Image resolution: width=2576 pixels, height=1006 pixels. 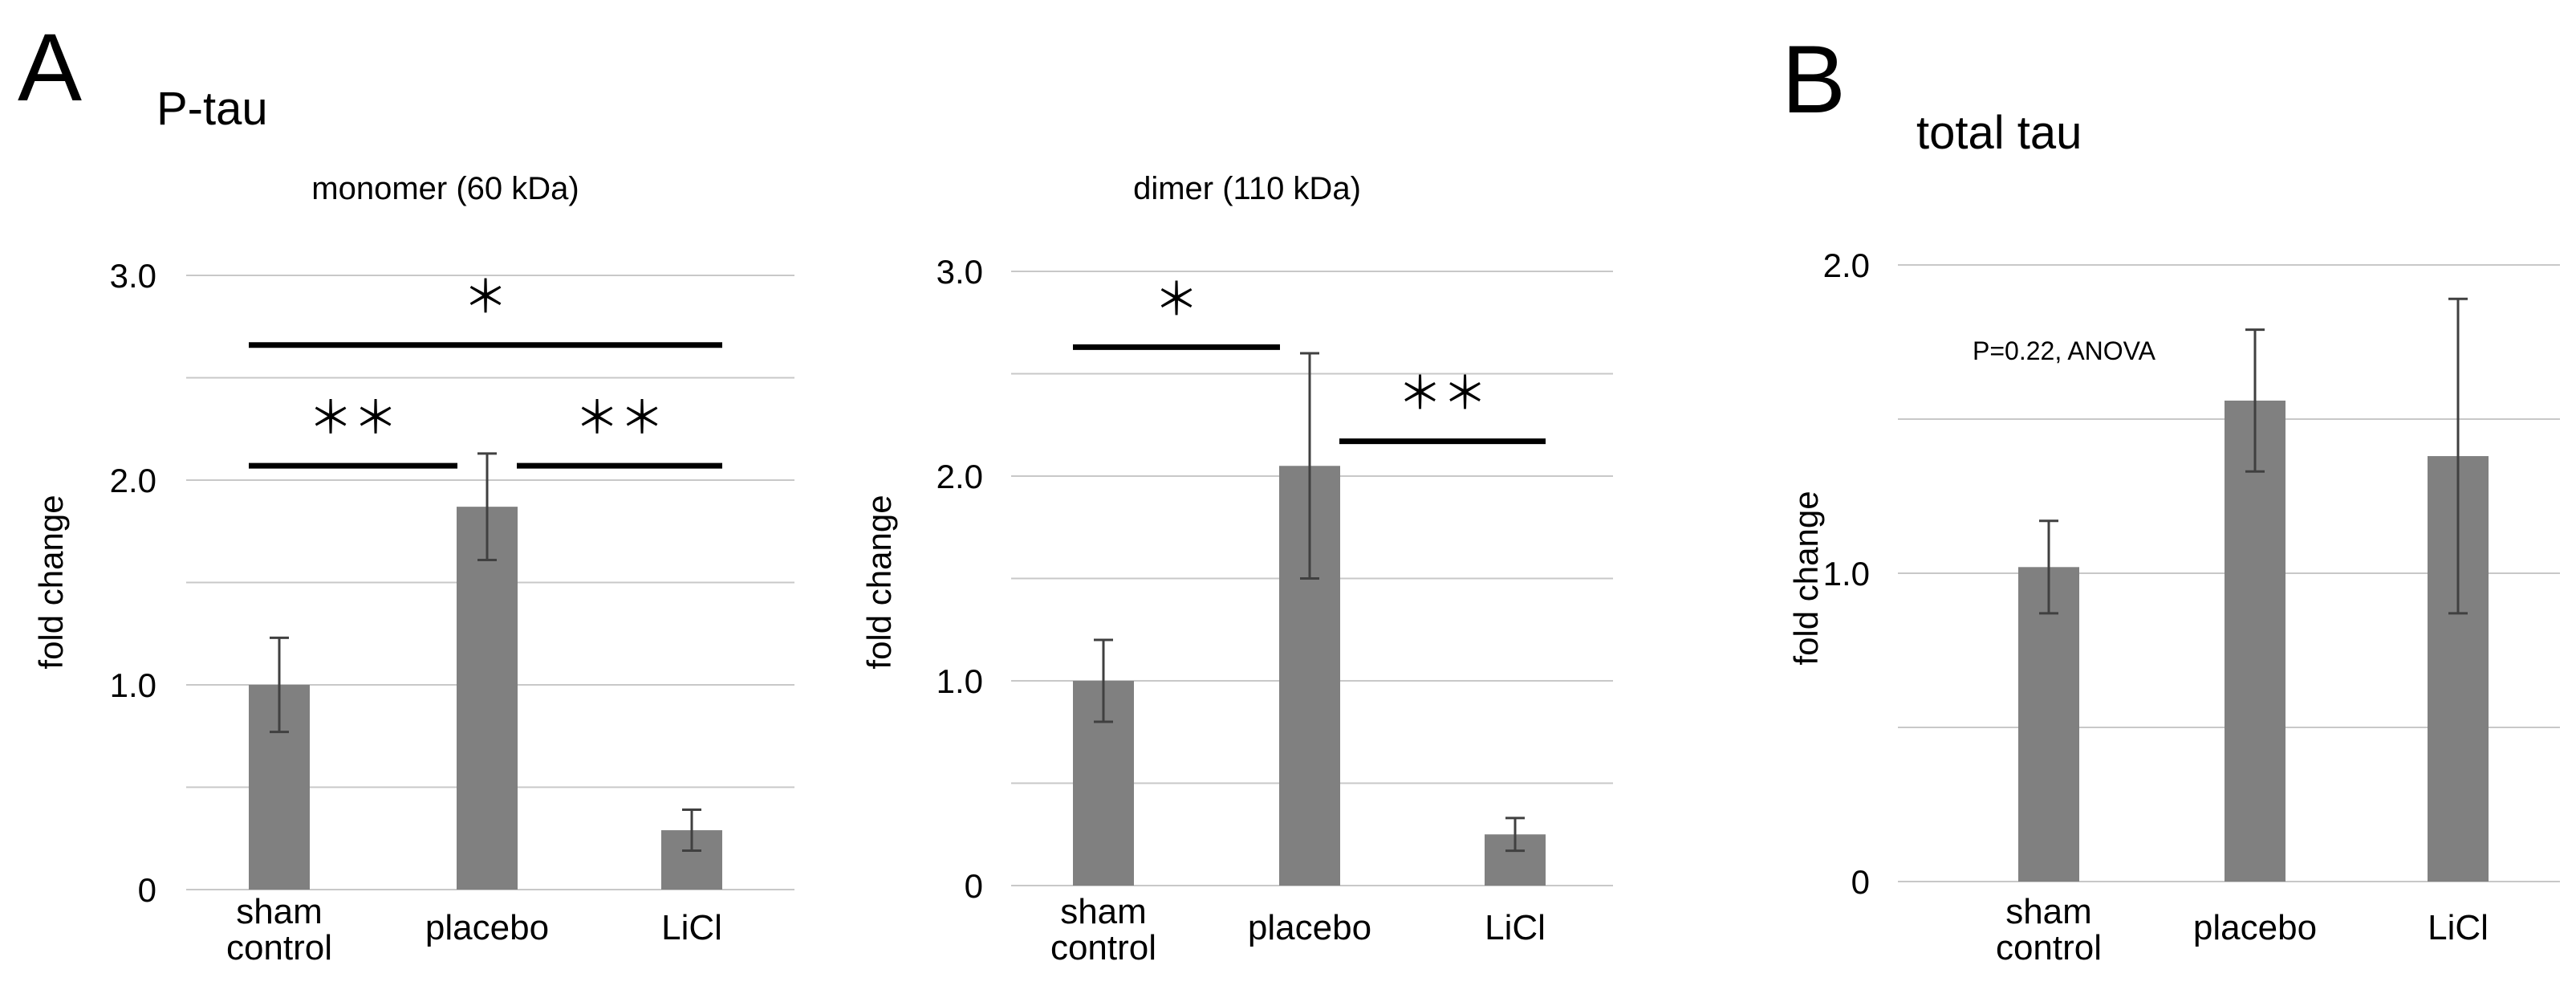 What do you see at coordinates (2065, 350) in the screenshot?
I see `stat-annotation: P=0.22, ANOVA` at bounding box center [2065, 350].